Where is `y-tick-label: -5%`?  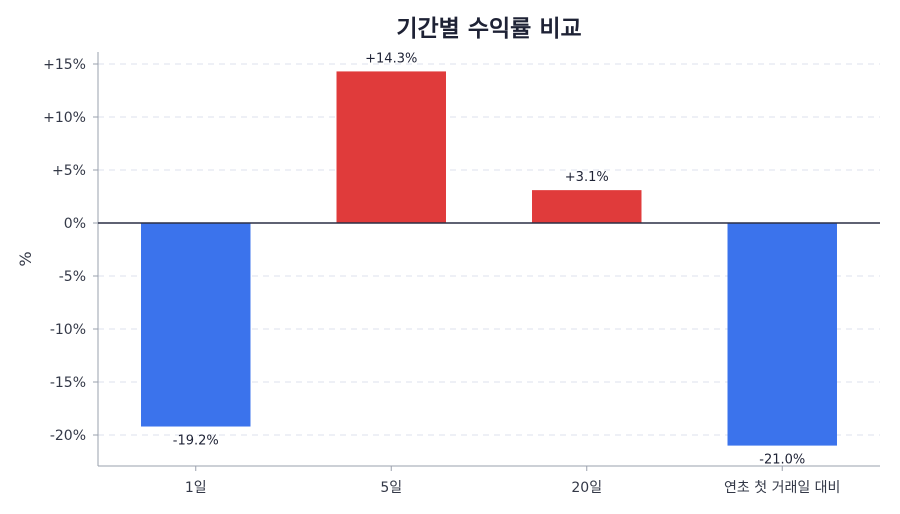 y-tick-label: -5% is located at coordinates (72, 277).